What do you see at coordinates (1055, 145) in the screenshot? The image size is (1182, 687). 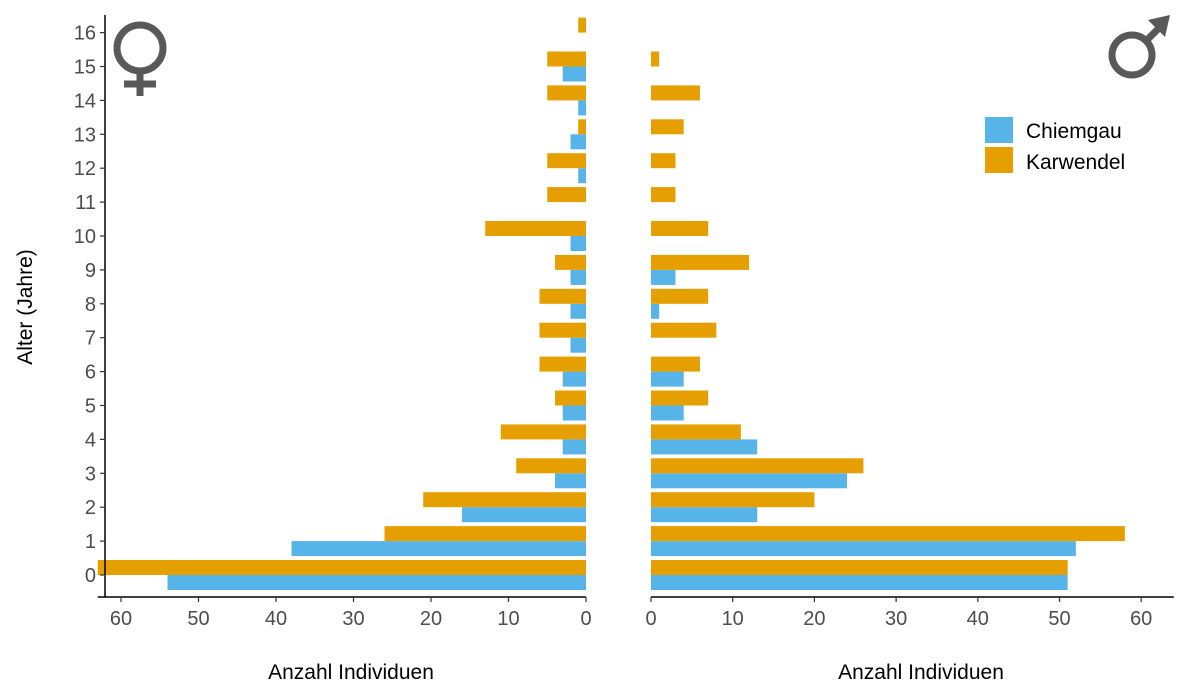 I see `legend: Chiemgau Karwendel` at bounding box center [1055, 145].